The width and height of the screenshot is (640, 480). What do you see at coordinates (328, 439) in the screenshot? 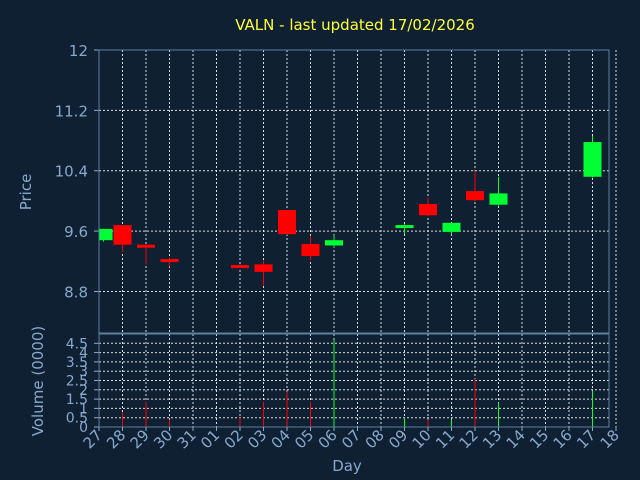
I see `x-tick-label: 06` at bounding box center [328, 439].